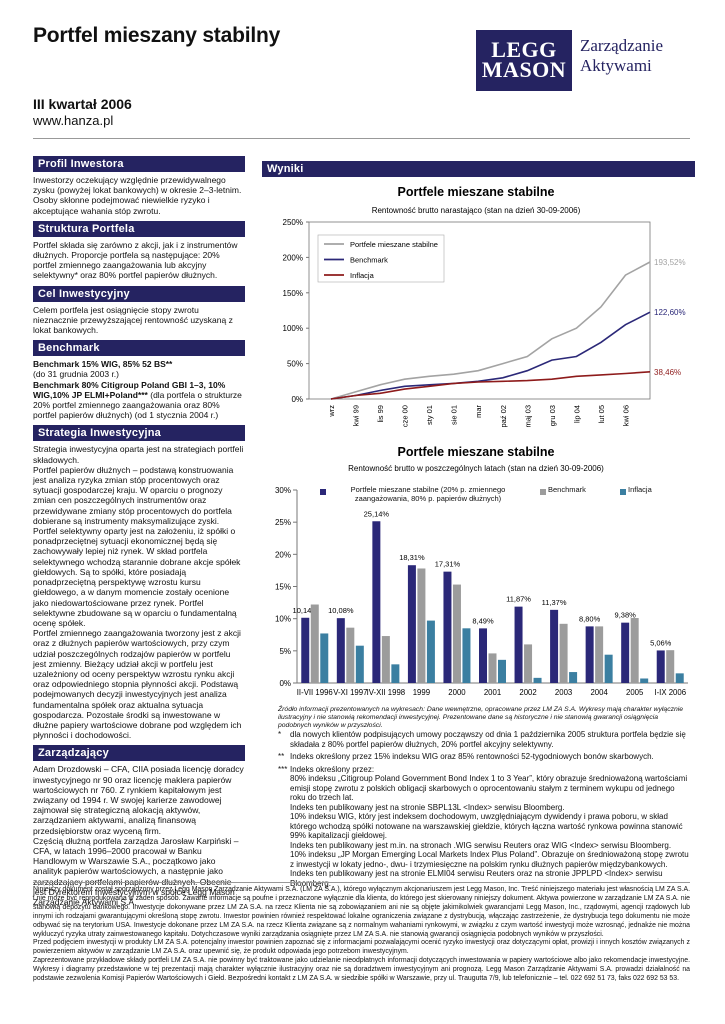  Describe the element at coordinates (283, 769) in the screenshot. I see `footnote-mark: ***` at that location.